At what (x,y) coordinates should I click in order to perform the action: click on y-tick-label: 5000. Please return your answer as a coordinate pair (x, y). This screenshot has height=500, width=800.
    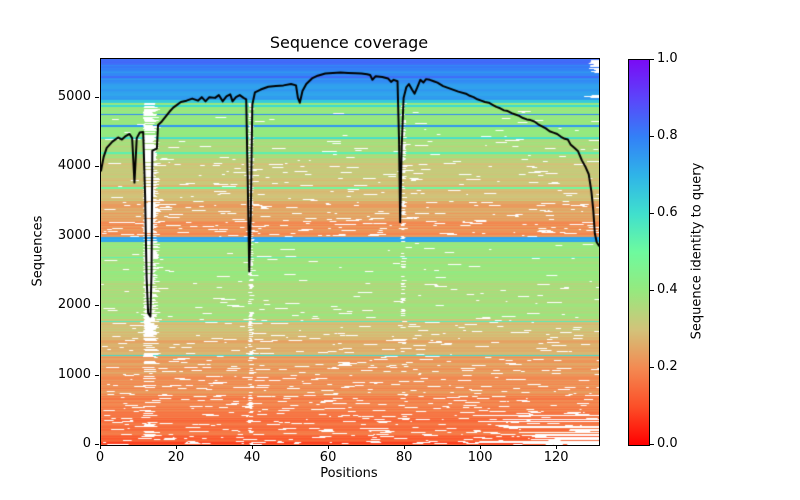
    Looking at the image, I should click on (74, 96).